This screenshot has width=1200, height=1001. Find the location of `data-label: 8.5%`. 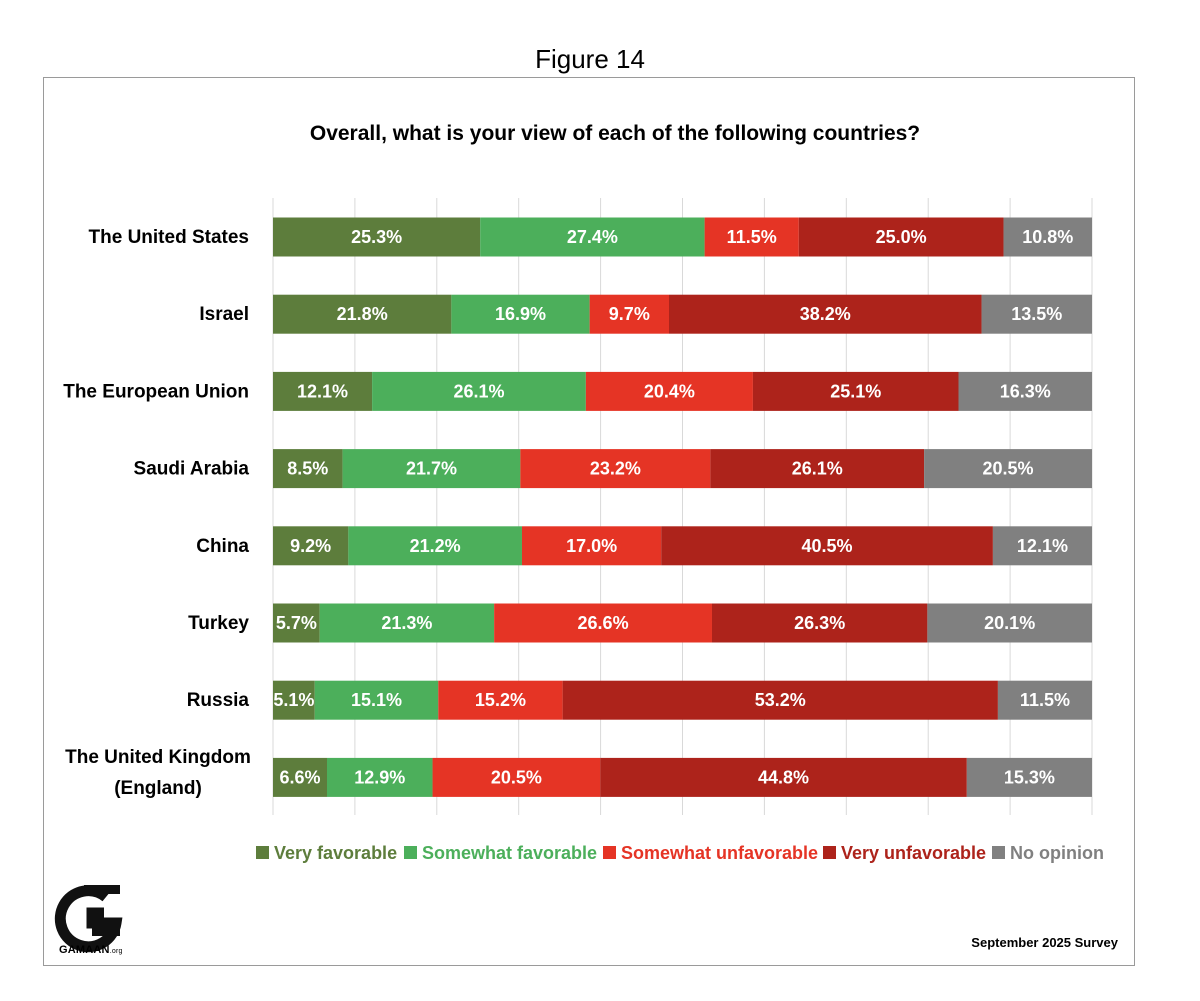

data-label: 8.5% is located at coordinates (307, 469).